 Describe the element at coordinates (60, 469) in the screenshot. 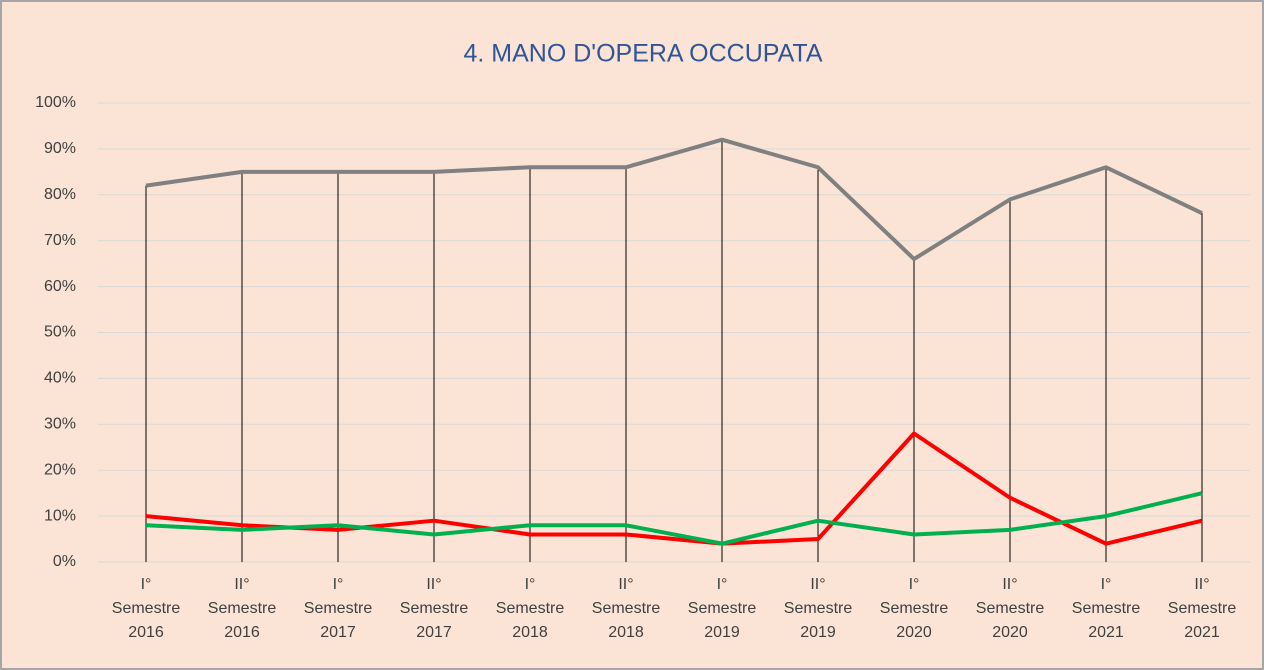

I see `y-tick-label: 20%` at that location.